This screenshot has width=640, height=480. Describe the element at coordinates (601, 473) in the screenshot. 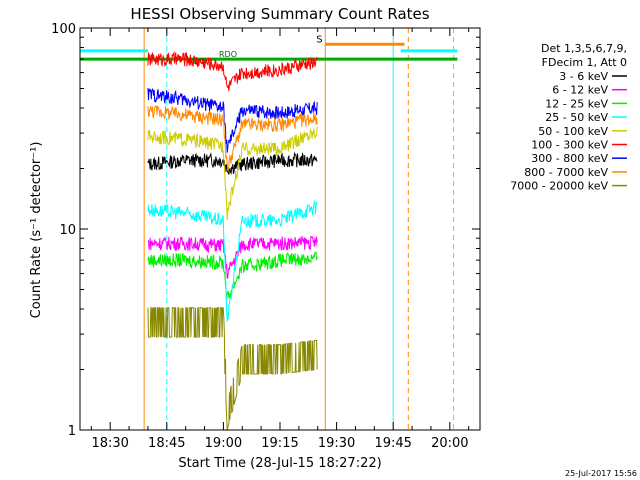

I see `footer-timestamp: 25-Jul-2017 15:56` at that location.